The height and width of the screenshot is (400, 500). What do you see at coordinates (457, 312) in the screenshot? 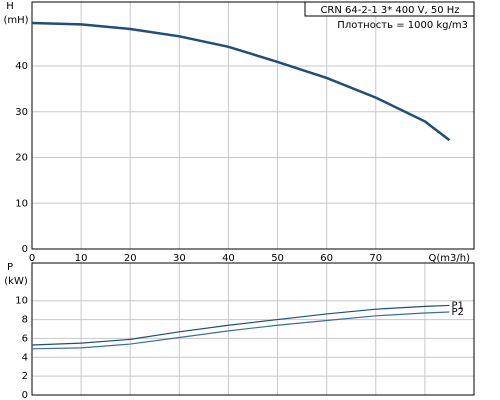
I see `series-label: P2` at bounding box center [457, 312].